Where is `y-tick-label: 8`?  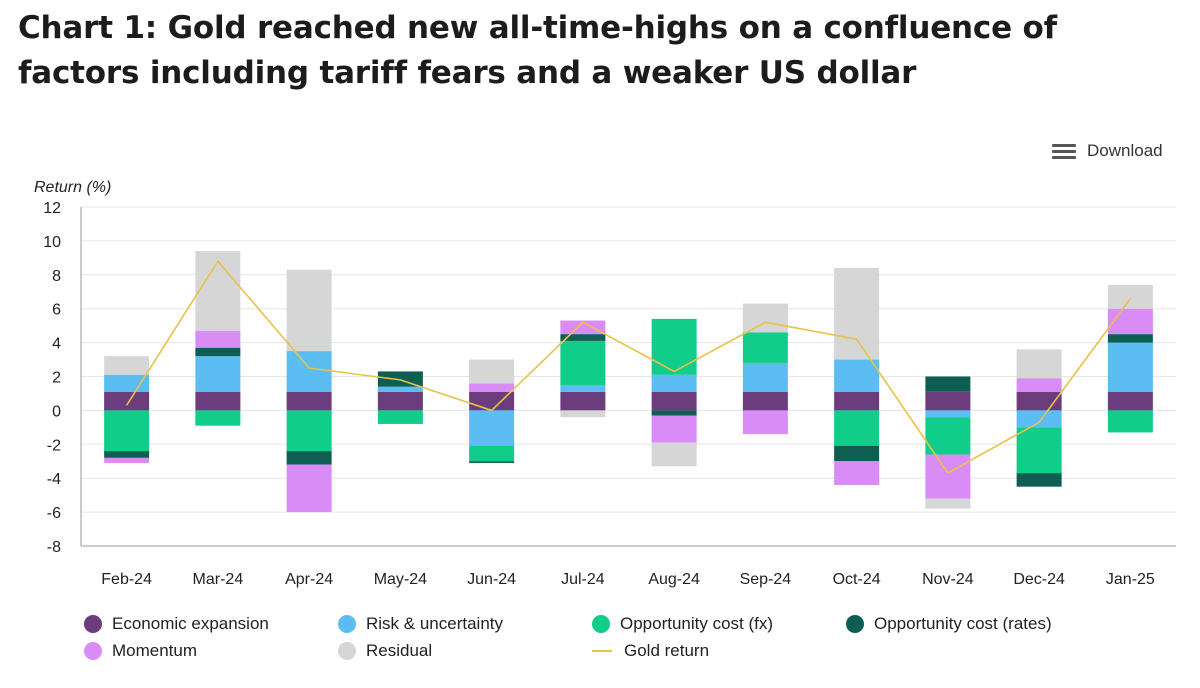 y-tick-label: 8 is located at coordinates (56, 276).